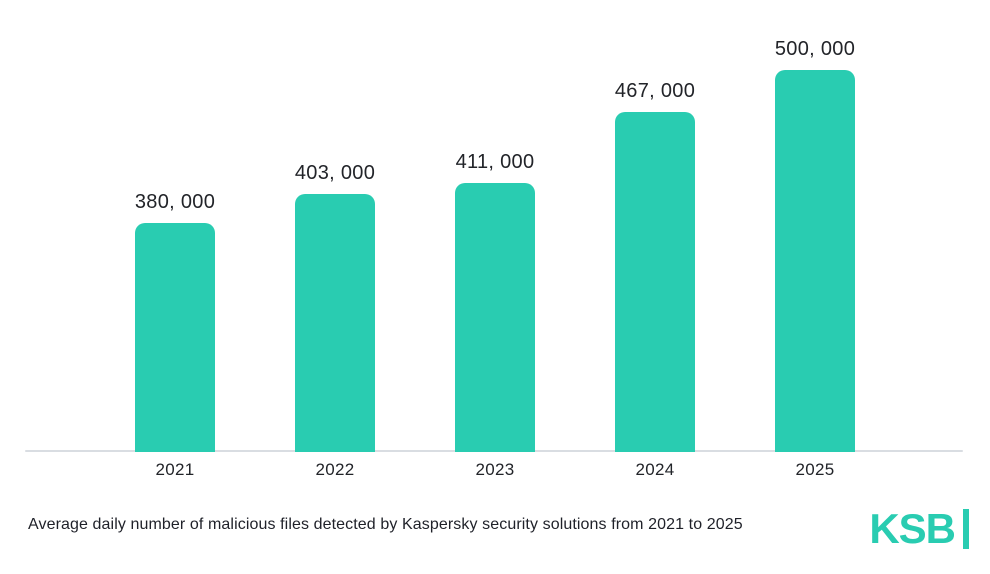 The width and height of the screenshot is (990, 574). I want to click on x-axis-tick-label: 2024, so click(655, 469).